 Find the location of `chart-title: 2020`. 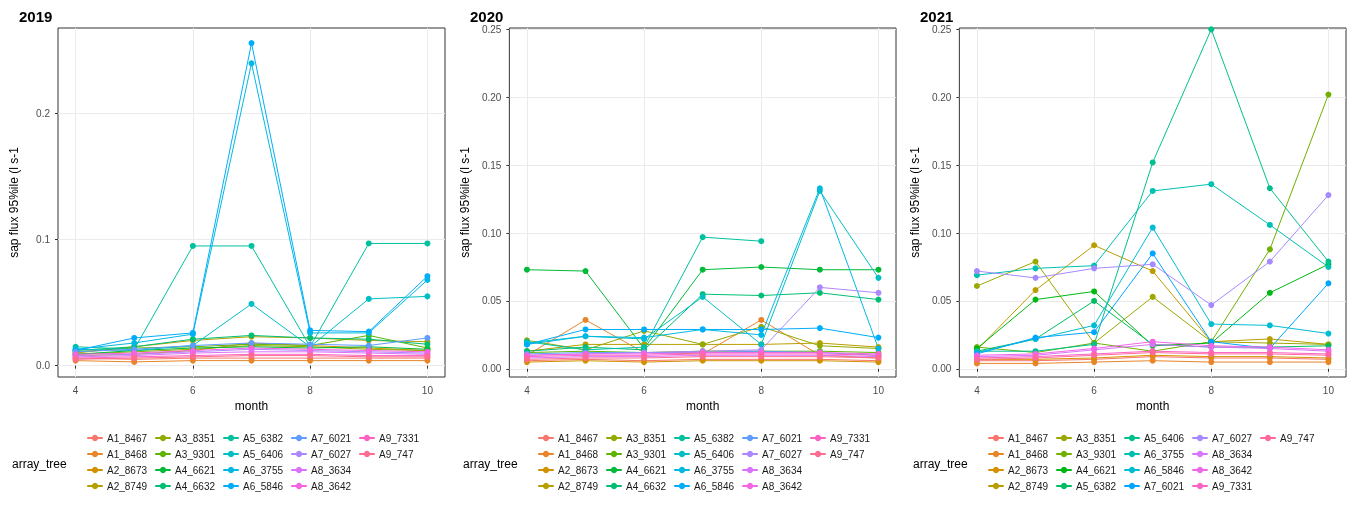

chart-title: 2020 is located at coordinates (486, 16).